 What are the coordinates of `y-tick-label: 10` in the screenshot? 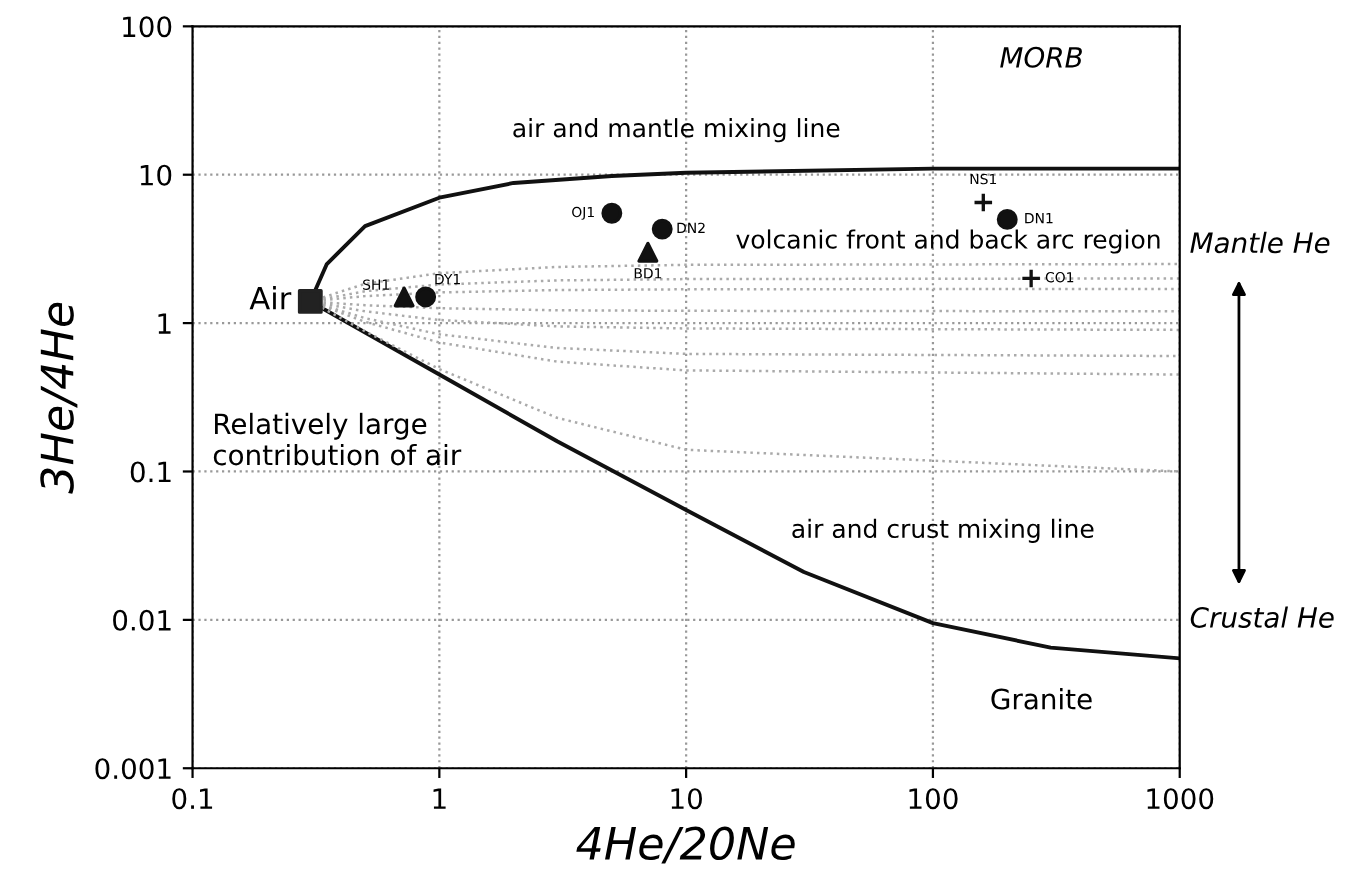 It's located at (156, 175).